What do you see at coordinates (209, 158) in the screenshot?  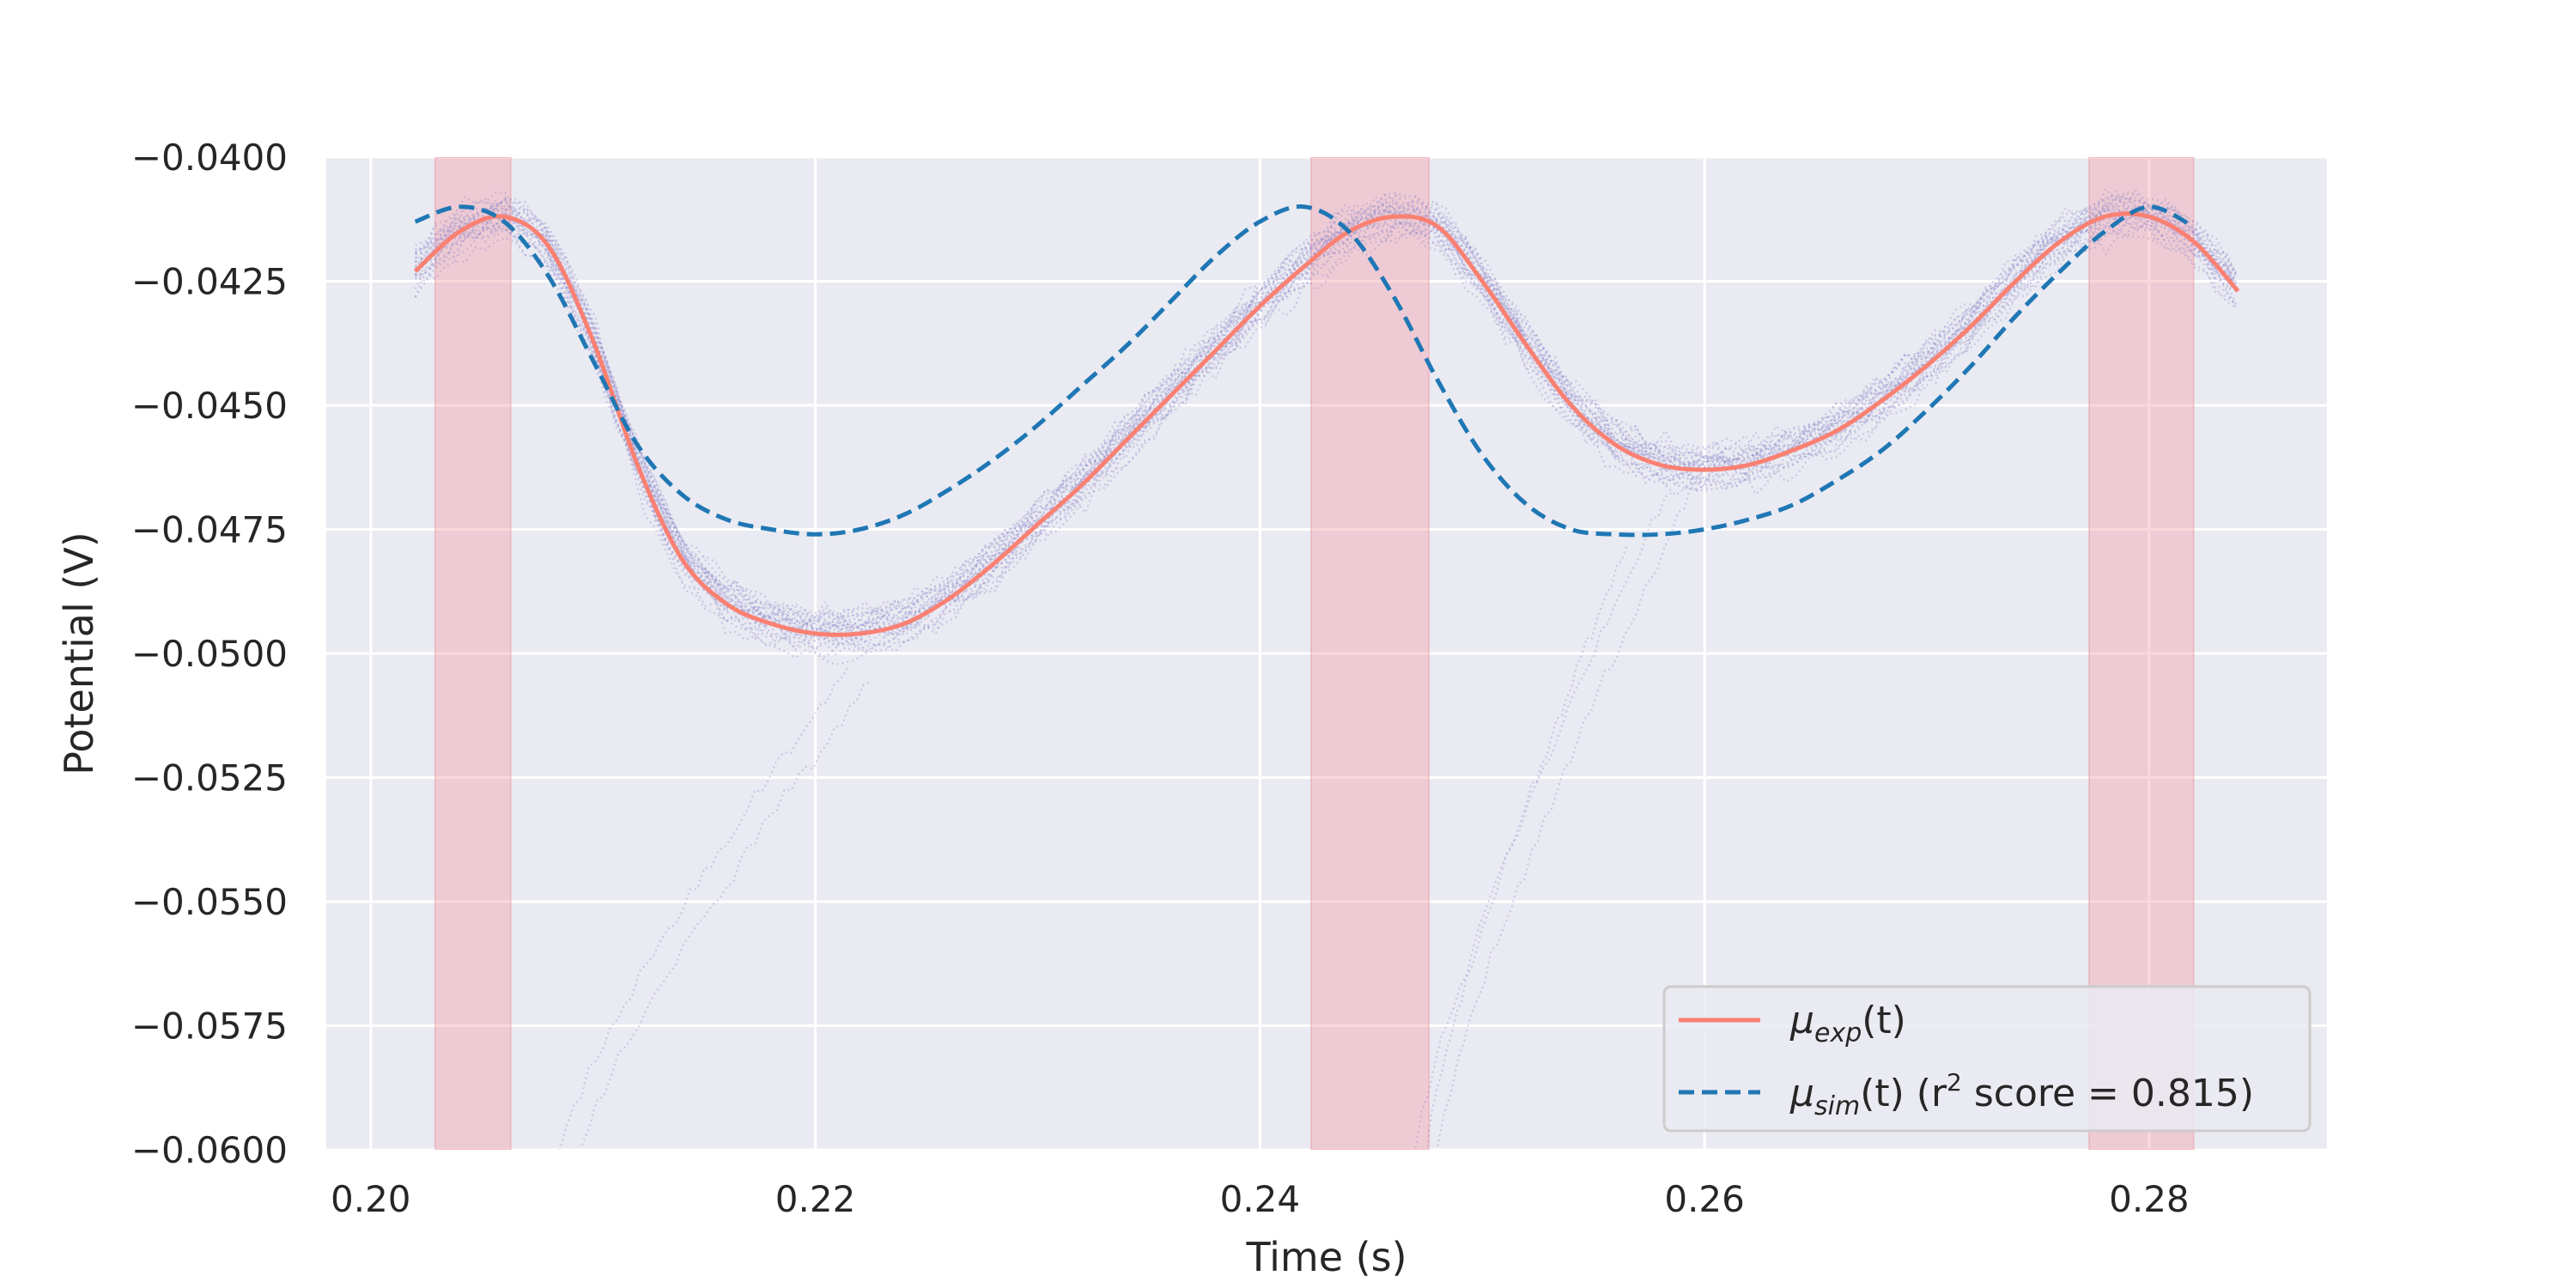 I see `y-tick-label: −0.0400` at bounding box center [209, 158].